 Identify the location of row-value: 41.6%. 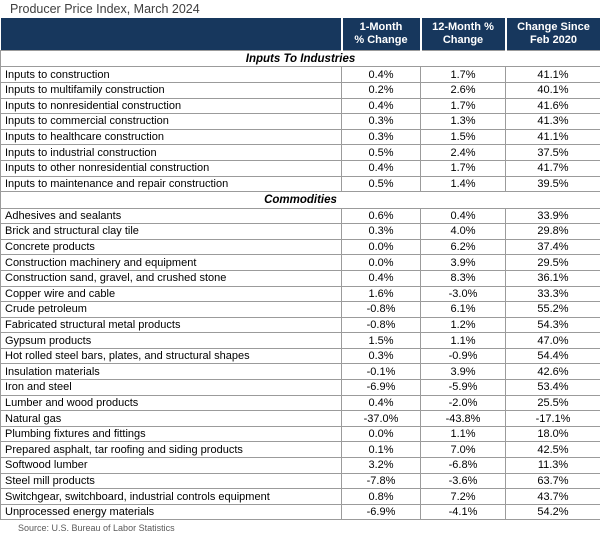
(552, 106).